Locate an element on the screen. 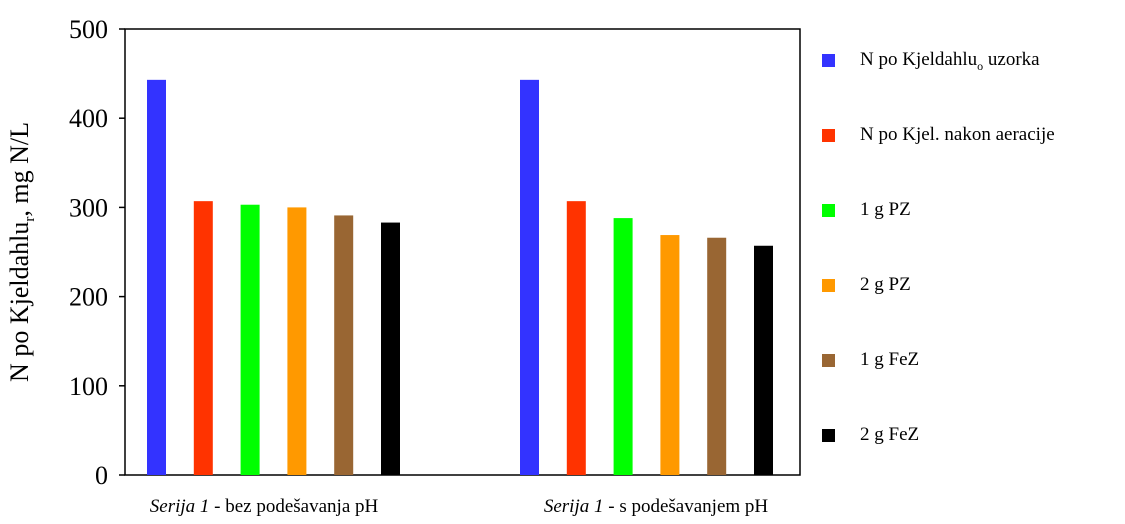 The height and width of the screenshot is (524, 1125). y-tick-label: 0 is located at coordinates (101, 475).